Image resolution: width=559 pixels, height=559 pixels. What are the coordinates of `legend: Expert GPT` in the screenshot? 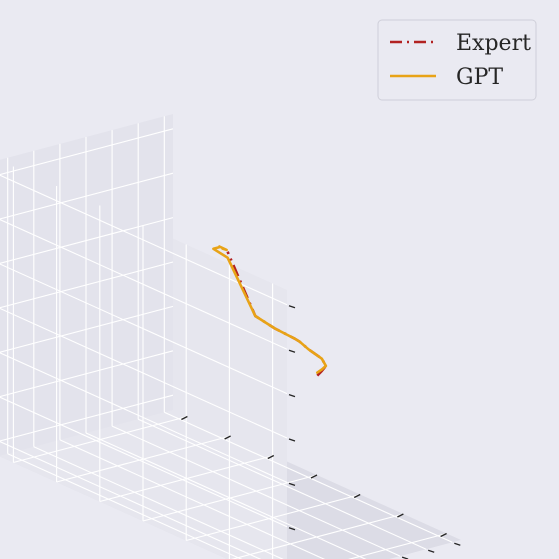 It's located at (457, 60).